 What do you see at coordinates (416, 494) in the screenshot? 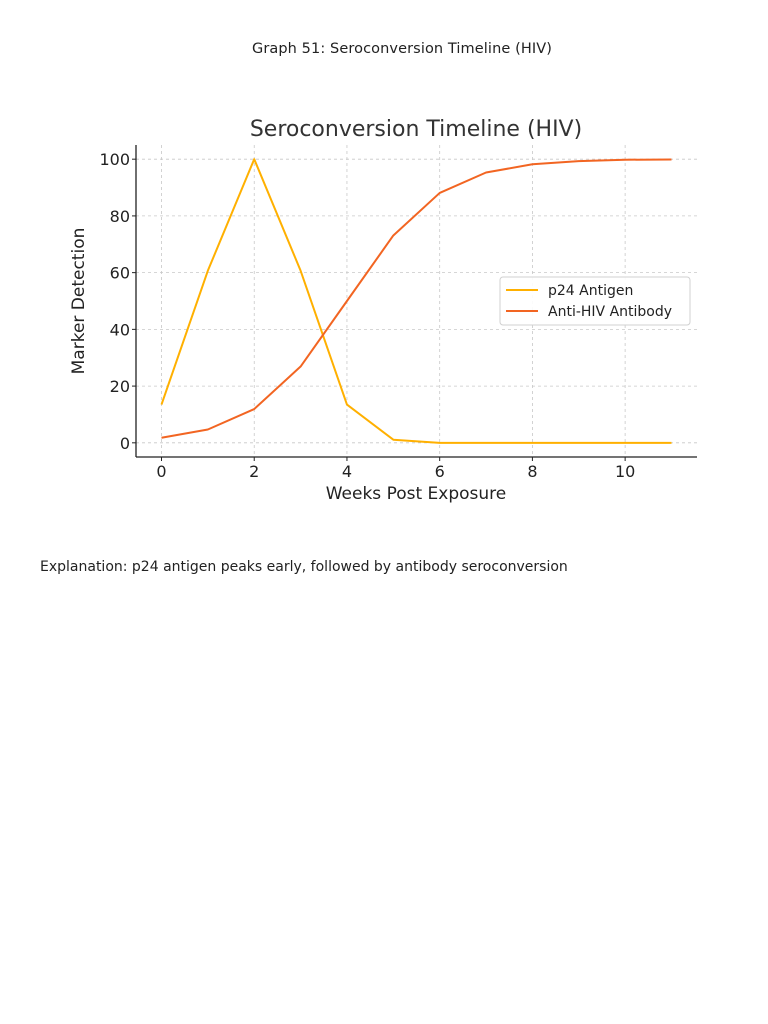
I see `x-axis-label: Weeks Post Exposure` at bounding box center [416, 494].